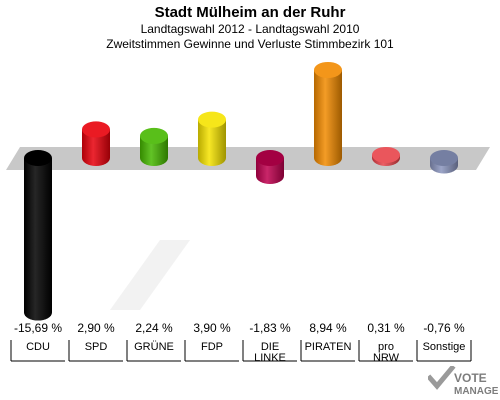 The image size is (500, 400). Describe the element at coordinates (444, 347) in the screenshot. I see `category-label: Sonstige` at that location.